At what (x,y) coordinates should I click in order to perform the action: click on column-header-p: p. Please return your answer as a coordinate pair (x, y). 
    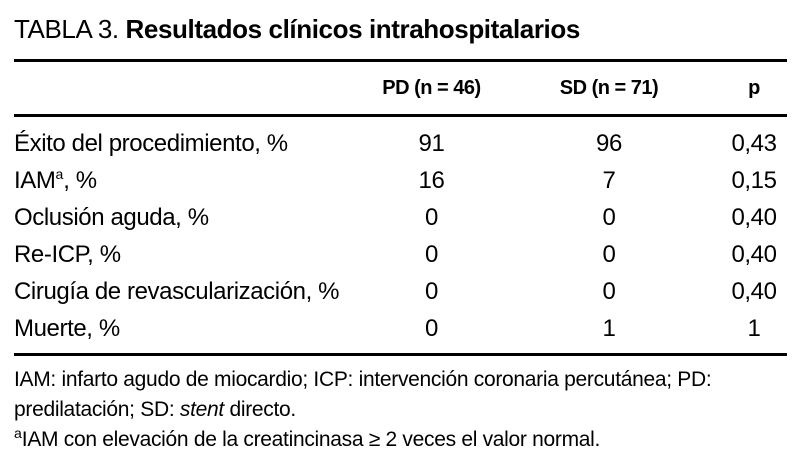
    Looking at the image, I should click on (754, 88).